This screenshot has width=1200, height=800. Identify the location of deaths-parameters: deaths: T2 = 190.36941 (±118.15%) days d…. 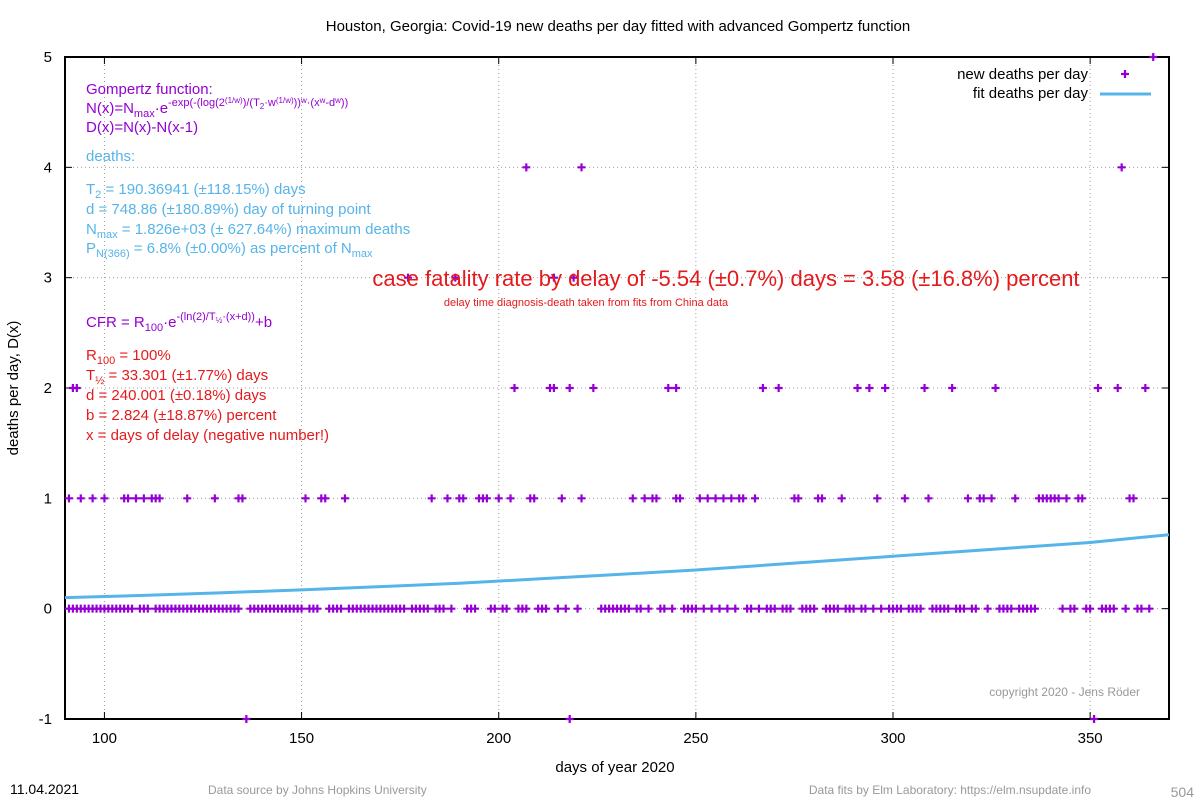
(248, 204).